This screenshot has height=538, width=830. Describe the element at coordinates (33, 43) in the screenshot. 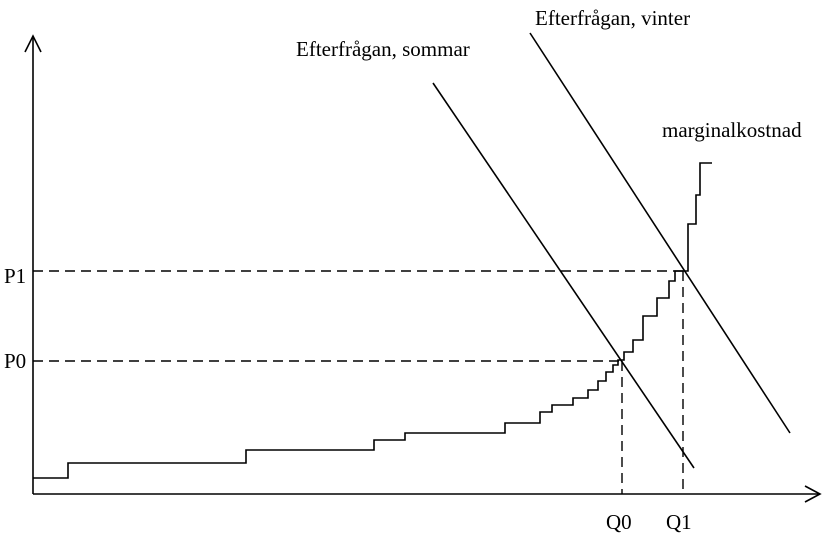

I see `y-axis-arrowhead` at that location.